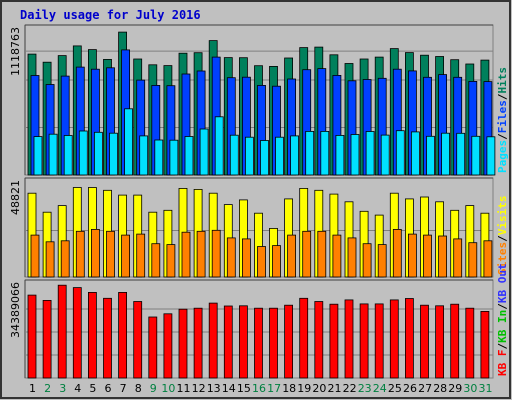 This screenshot has height=400, width=512. Describe the element at coordinates (365, 388) in the screenshot. I see `x-tick-label: 23` at that location.